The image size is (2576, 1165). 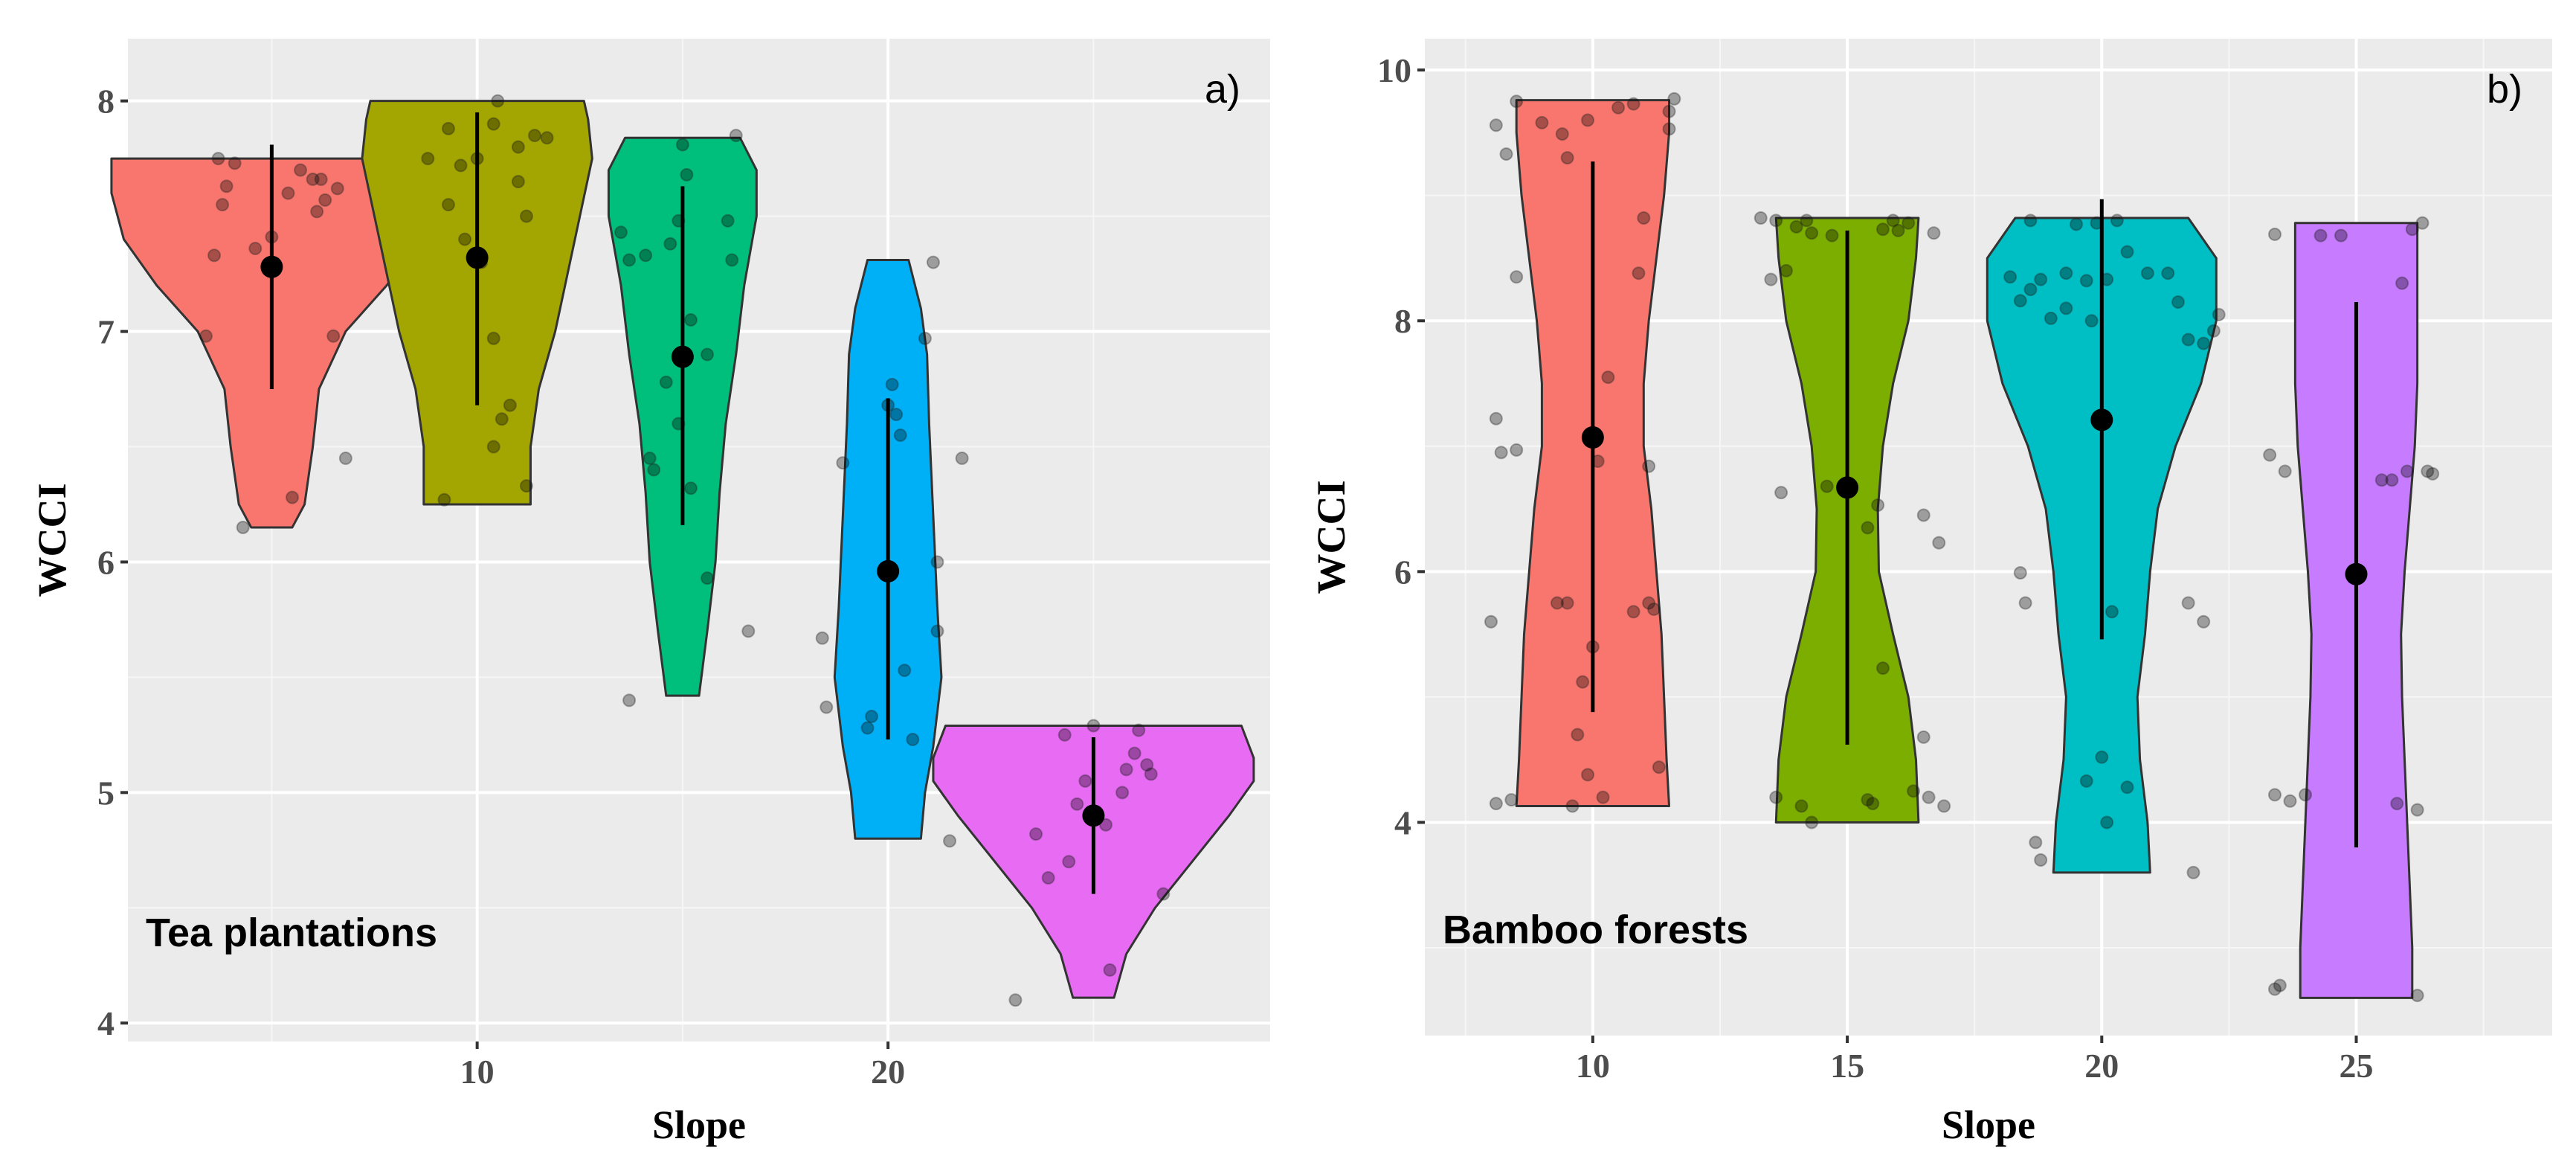 I want to click on panel-a-y-tick-label-8: 8, so click(x=106, y=102).